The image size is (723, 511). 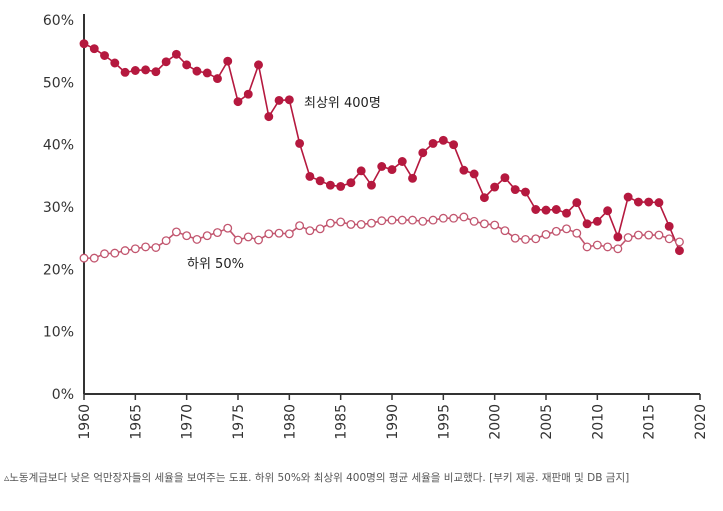 I want to click on x-tick-label: 2005, so click(x=547, y=422).